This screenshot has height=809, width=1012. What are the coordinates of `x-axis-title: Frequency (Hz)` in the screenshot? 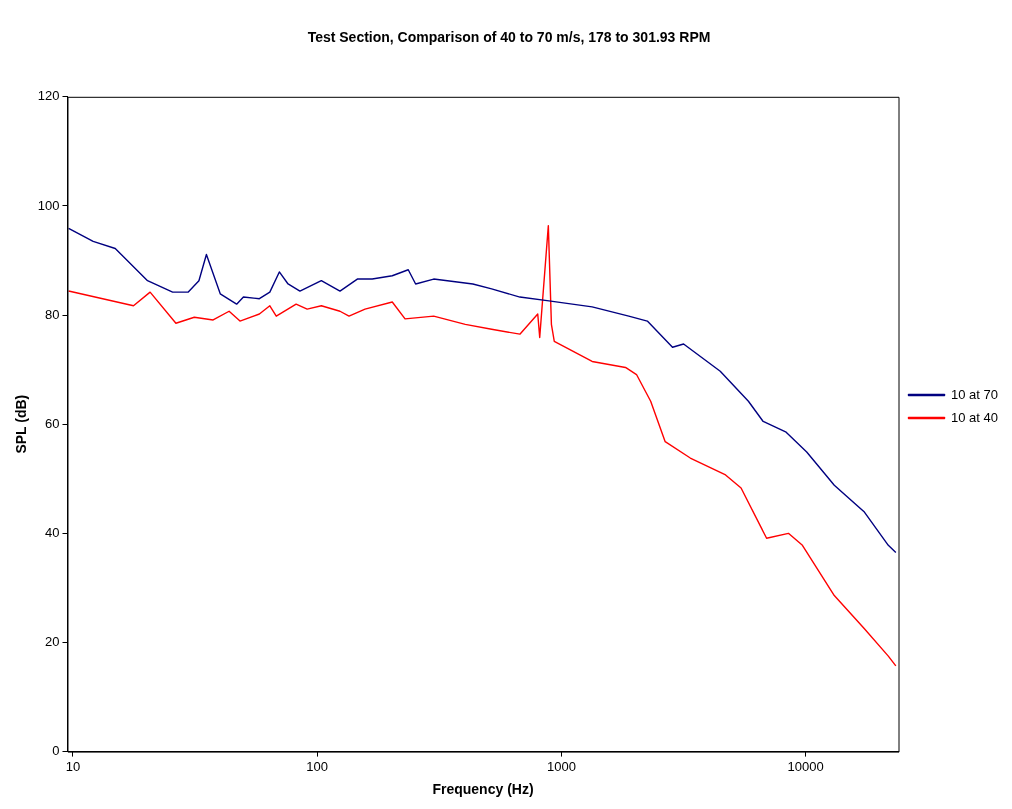 It's located at (483, 789).